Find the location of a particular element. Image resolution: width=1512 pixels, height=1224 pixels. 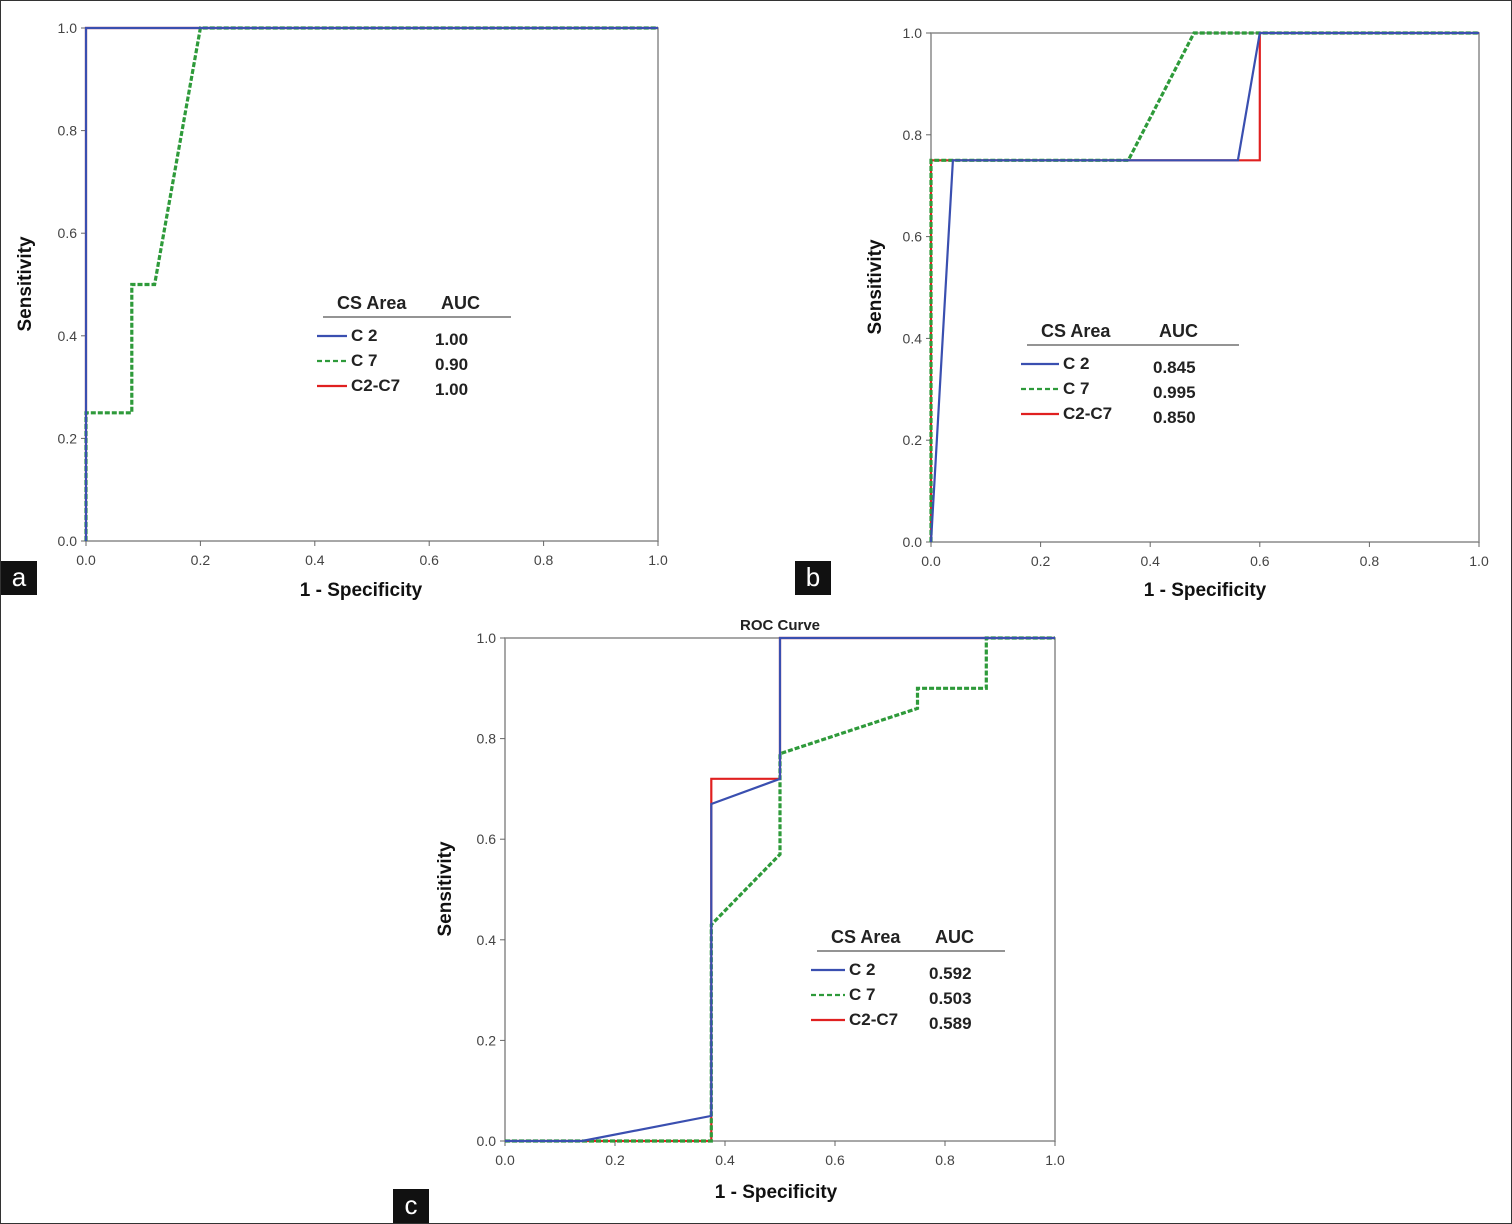

x-tick-label-c: 0.4 is located at coordinates (725, 1160).